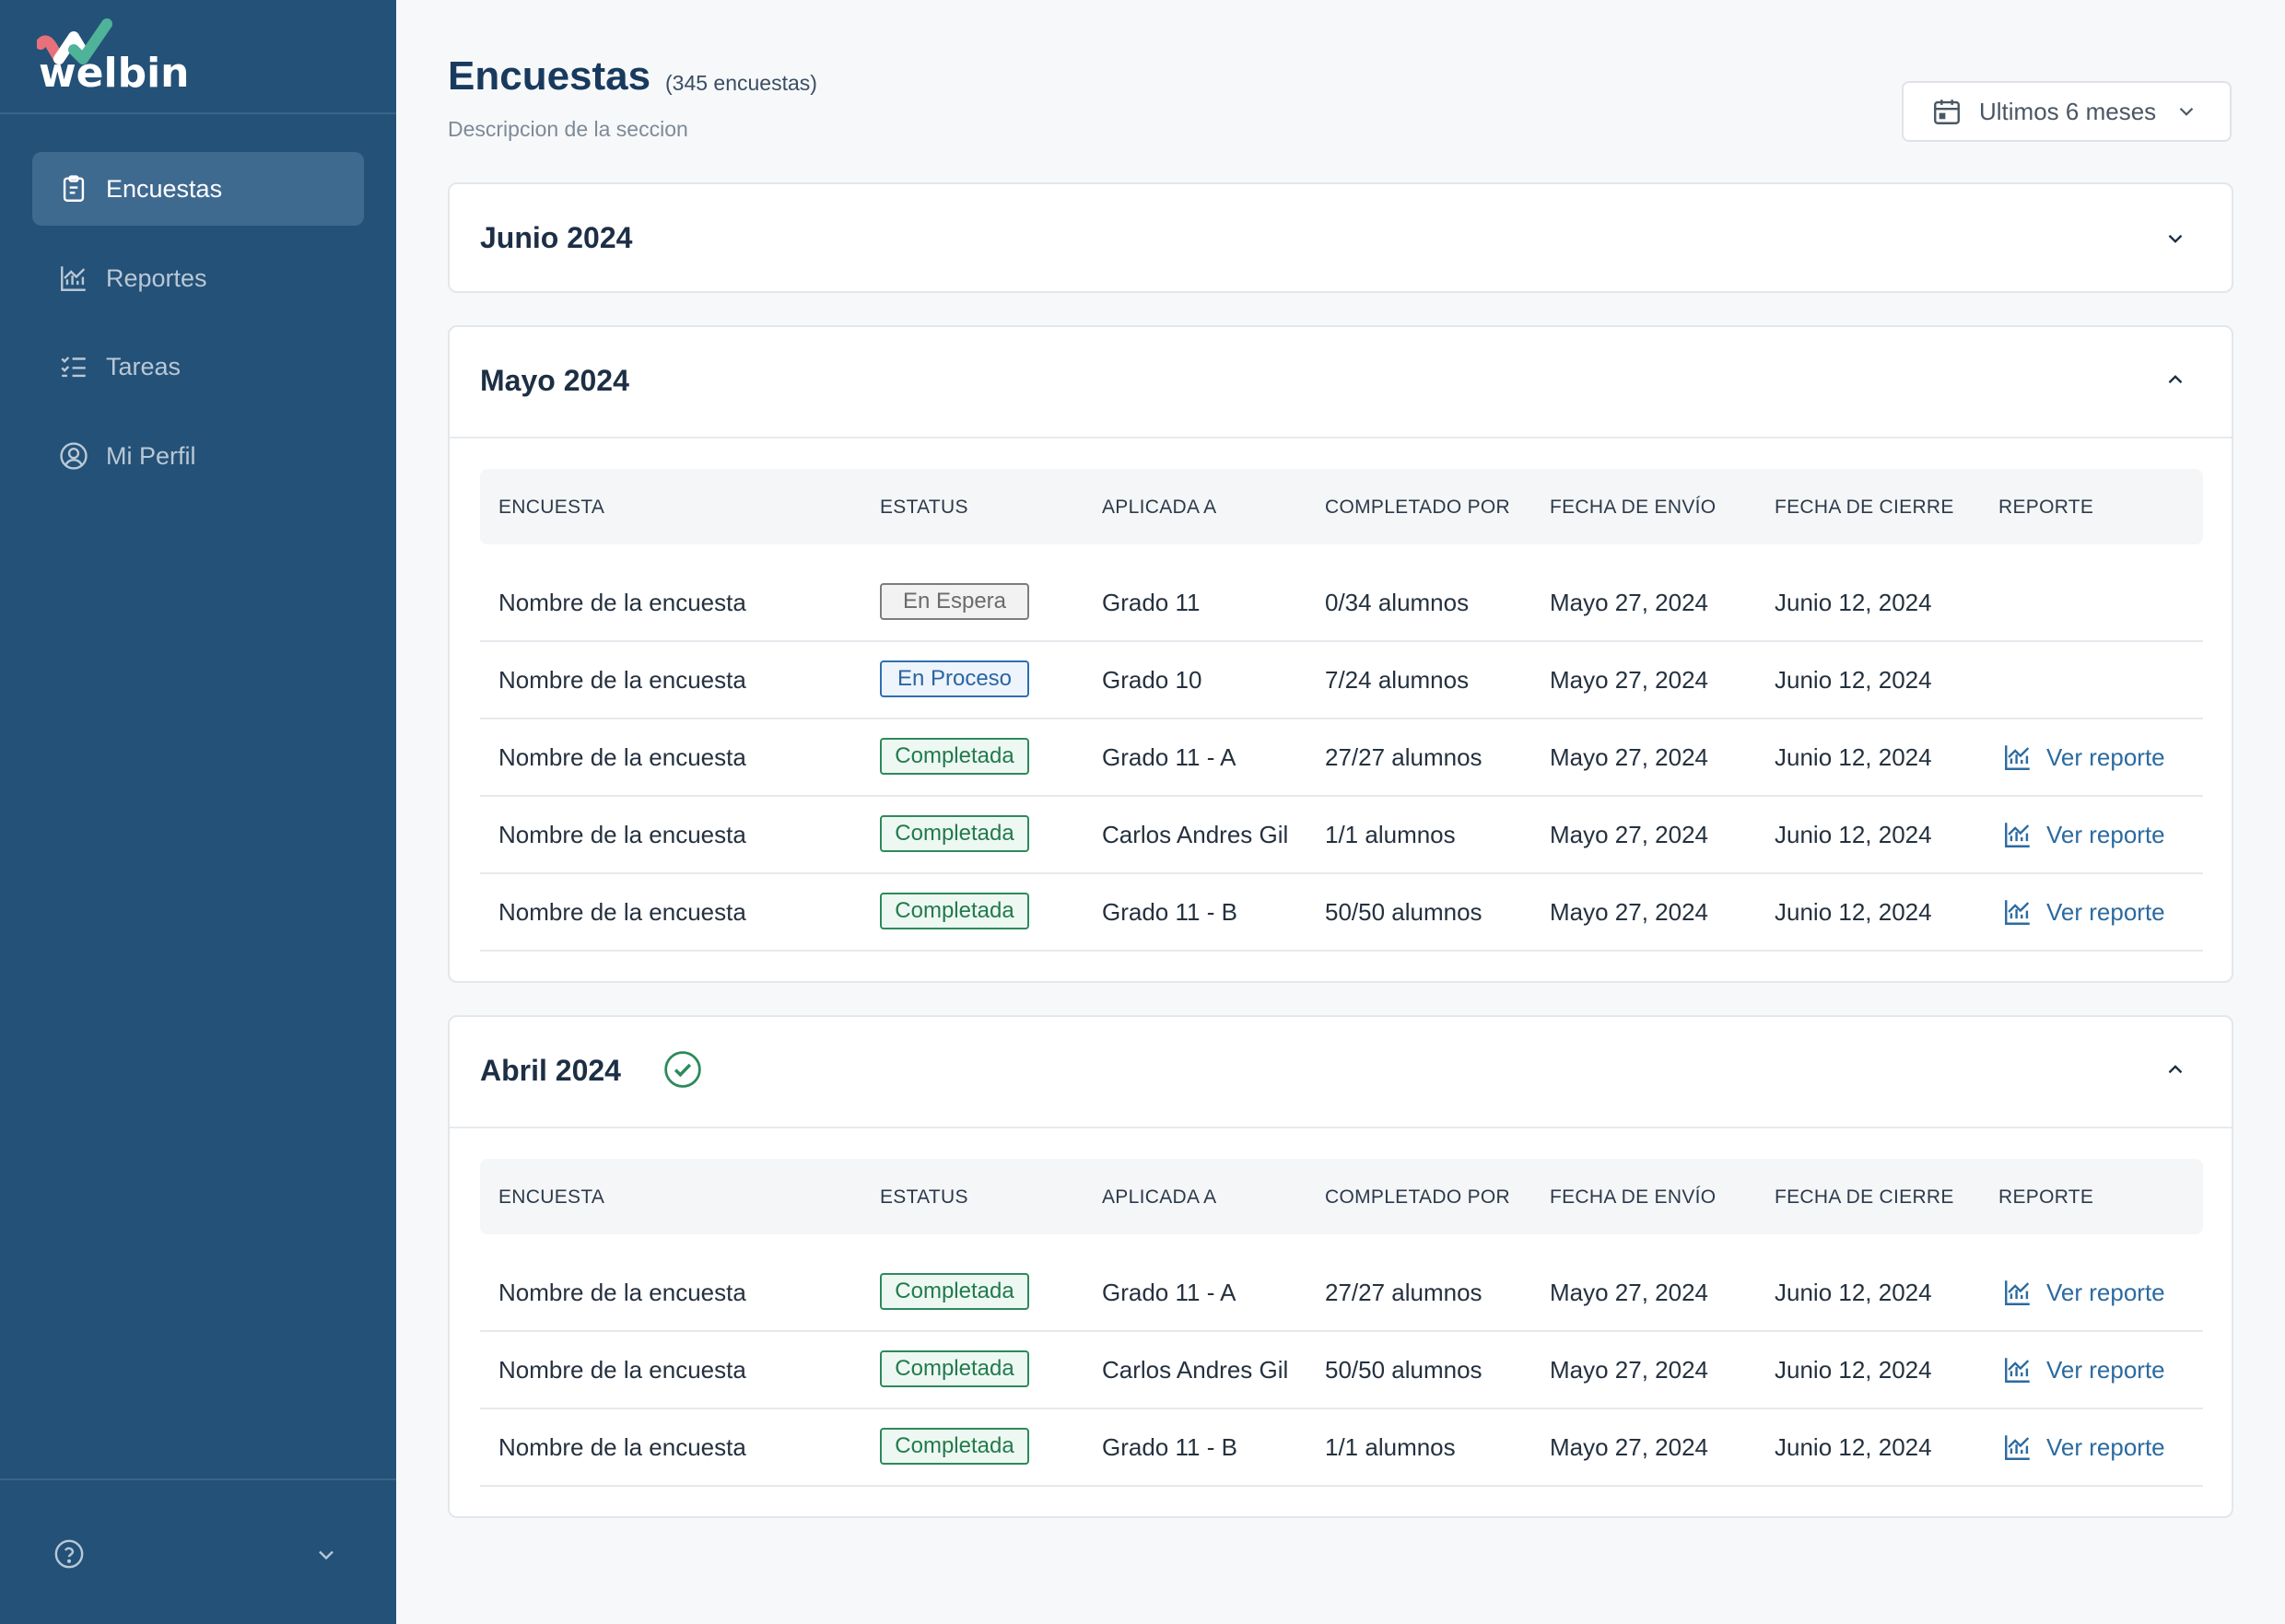  I want to click on sidebar-item-mi-perfil: Mi Perfil, so click(198, 456).